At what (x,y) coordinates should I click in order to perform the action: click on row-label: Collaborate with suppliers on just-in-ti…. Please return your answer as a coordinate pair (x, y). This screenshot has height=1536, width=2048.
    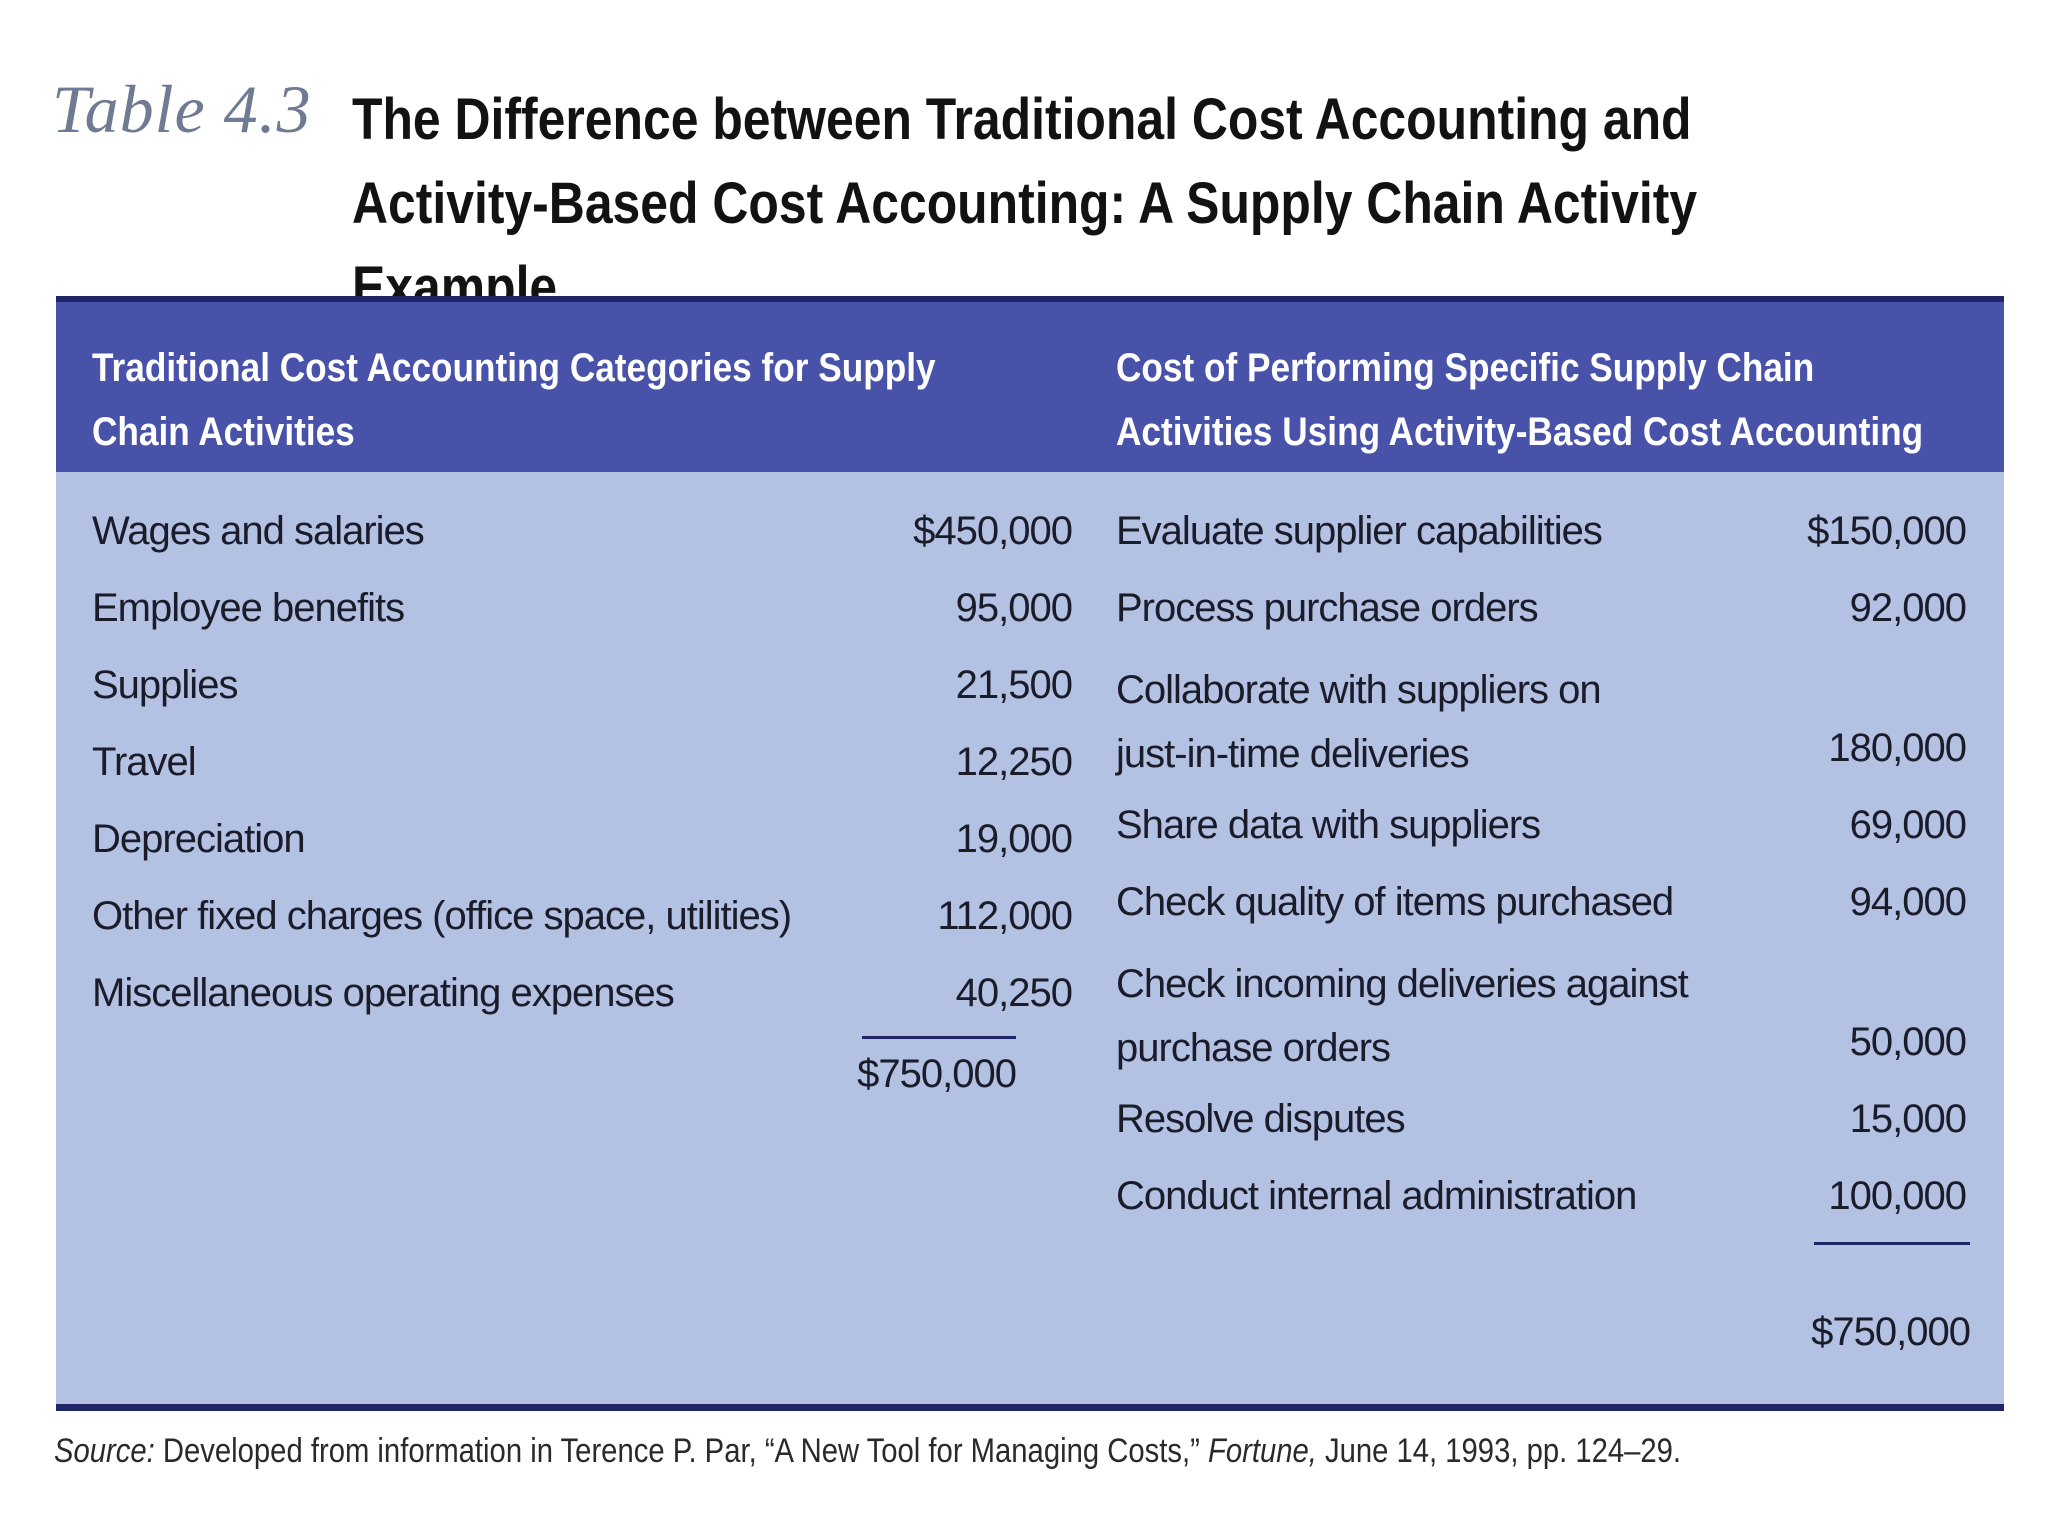
    Looking at the image, I should click on (1359, 722).